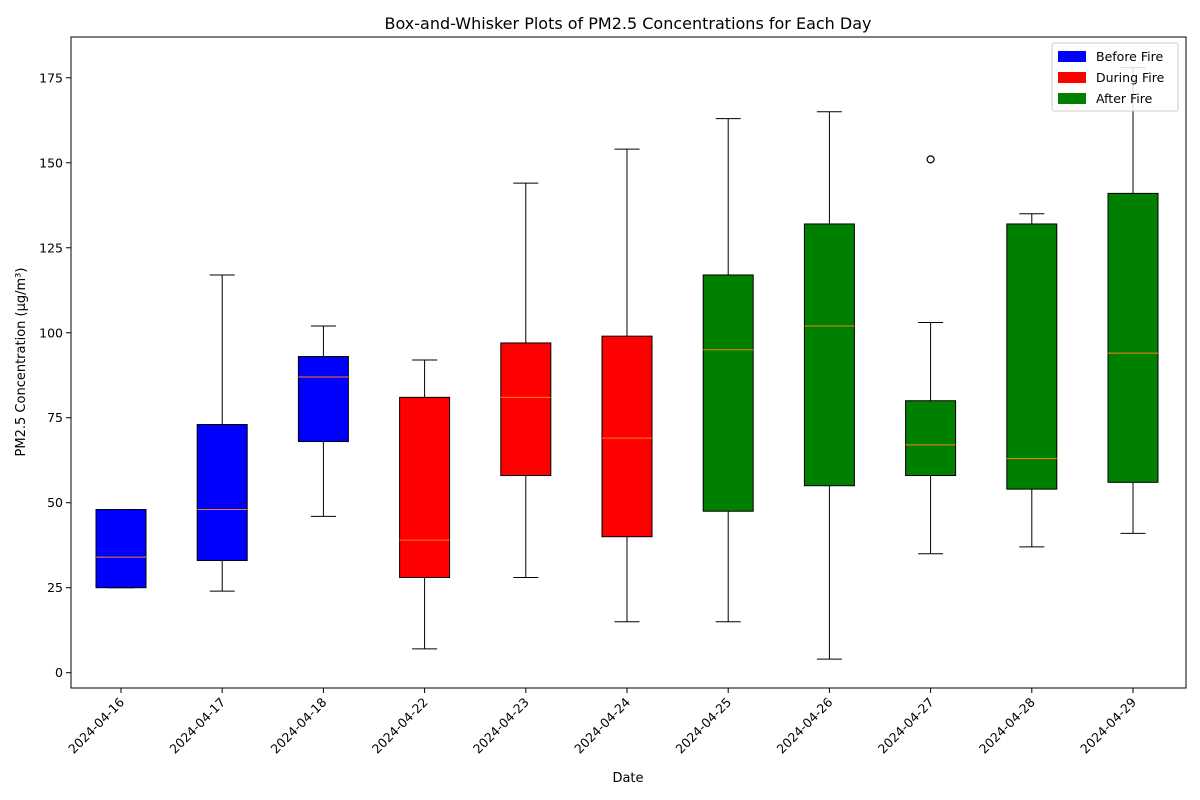 This screenshot has height=800, width=1200. What do you see at coordinates (299, 725) in the screenshot?
I see `x-tick-label: 2024-04-18` at bounding box center [299, 725].